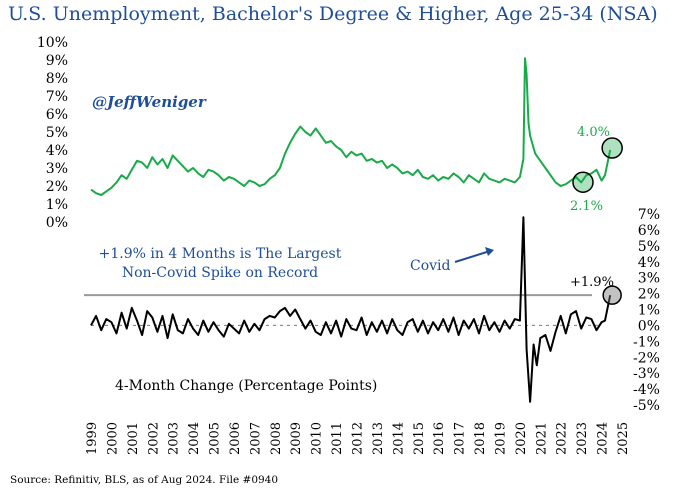 The height and width of the screenshot is (493, 680). I want to click on upper-y-tick-label: 9%, so click(57, 61).